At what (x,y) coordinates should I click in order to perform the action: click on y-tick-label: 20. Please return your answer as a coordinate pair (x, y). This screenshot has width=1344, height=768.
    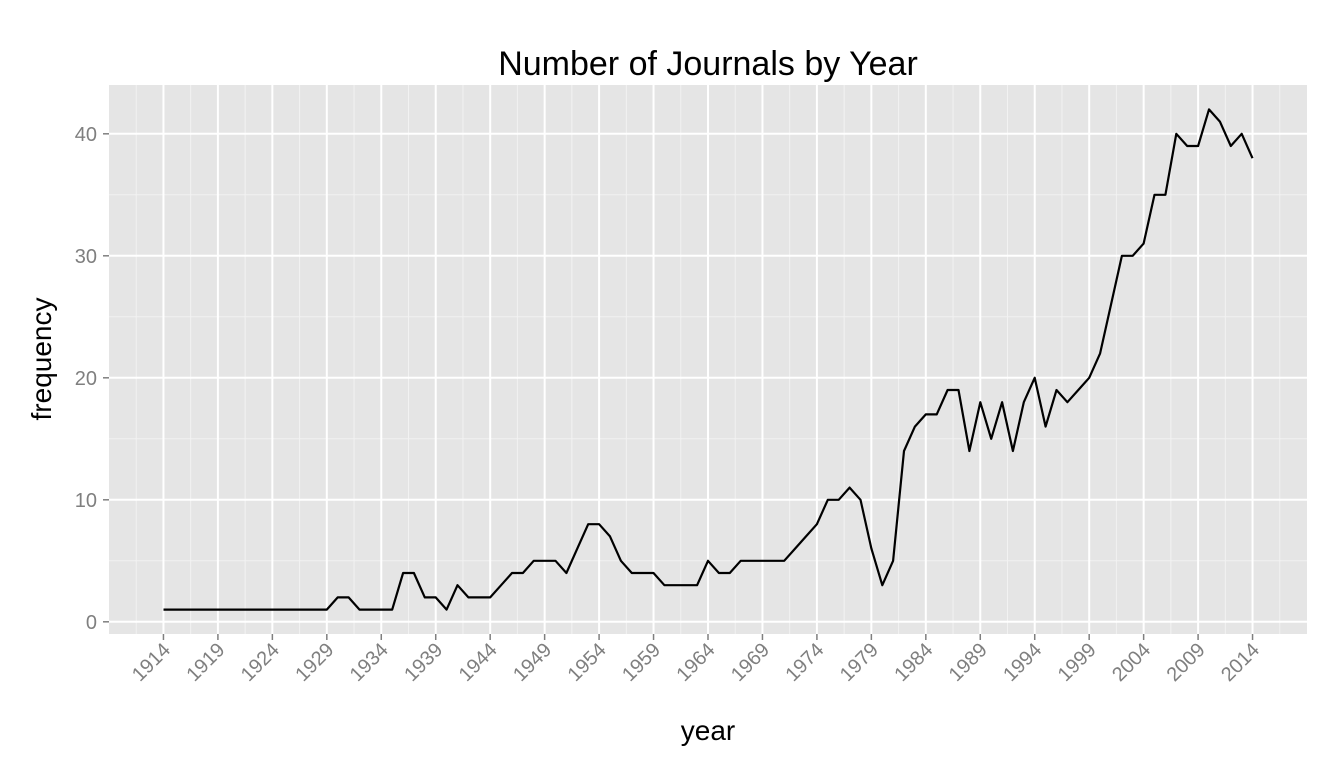
    Looking at the image, I should click on (86, 379).